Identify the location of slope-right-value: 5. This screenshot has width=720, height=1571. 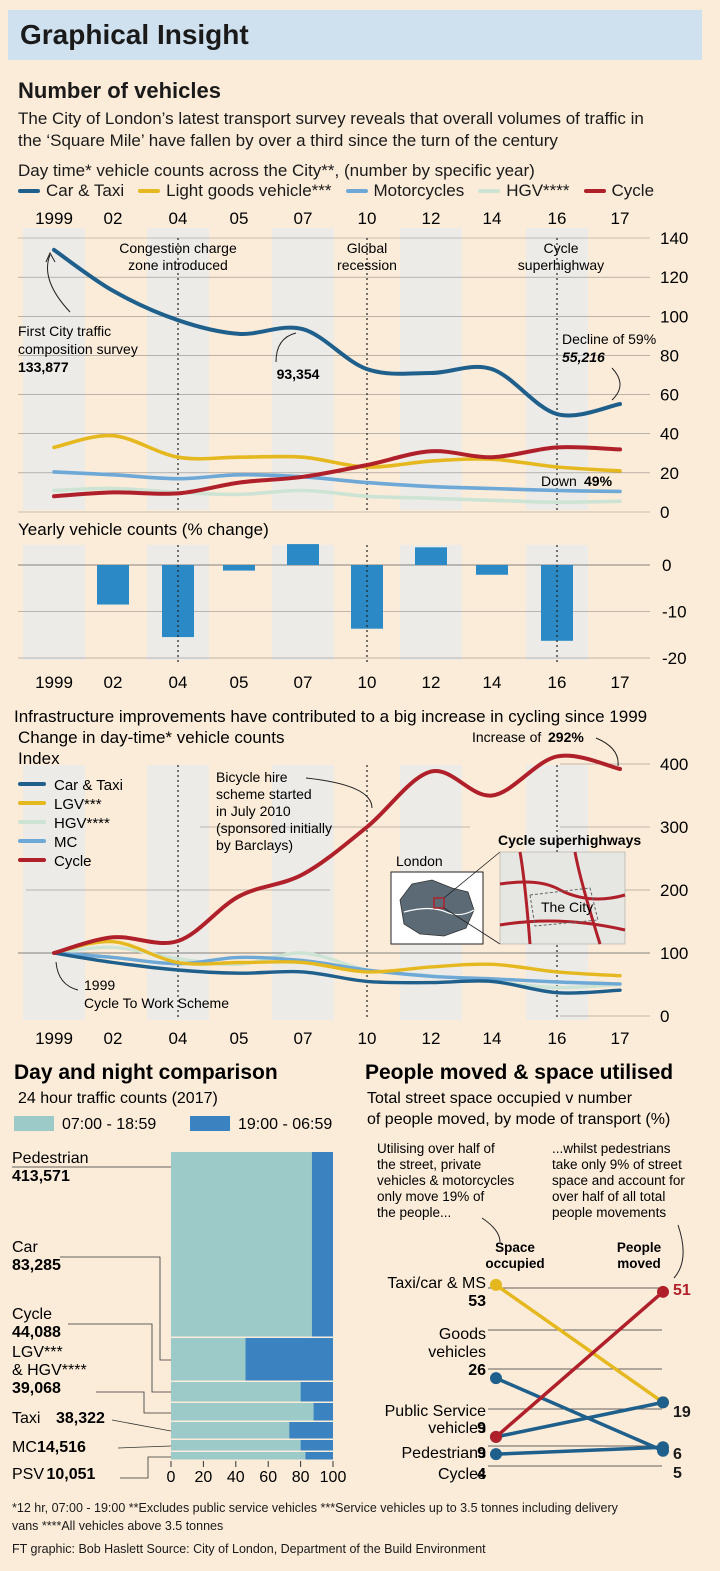
(677, 1473).